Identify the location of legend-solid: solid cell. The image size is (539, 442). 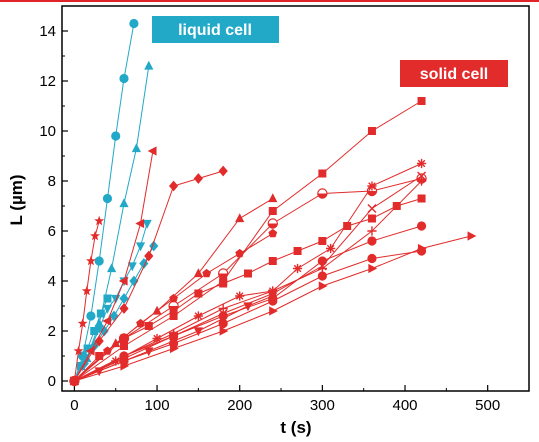
(454, 73).